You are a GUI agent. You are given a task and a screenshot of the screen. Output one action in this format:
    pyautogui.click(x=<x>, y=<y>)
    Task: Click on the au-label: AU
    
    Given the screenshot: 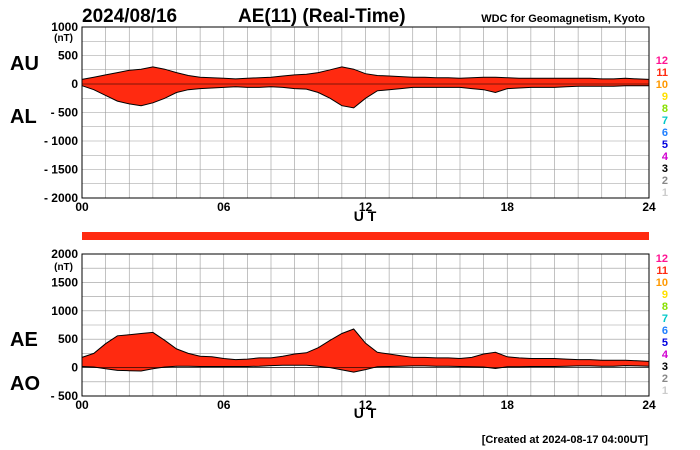 What is the action you would take?
    pyautogui.click(x=24, y=64)
    